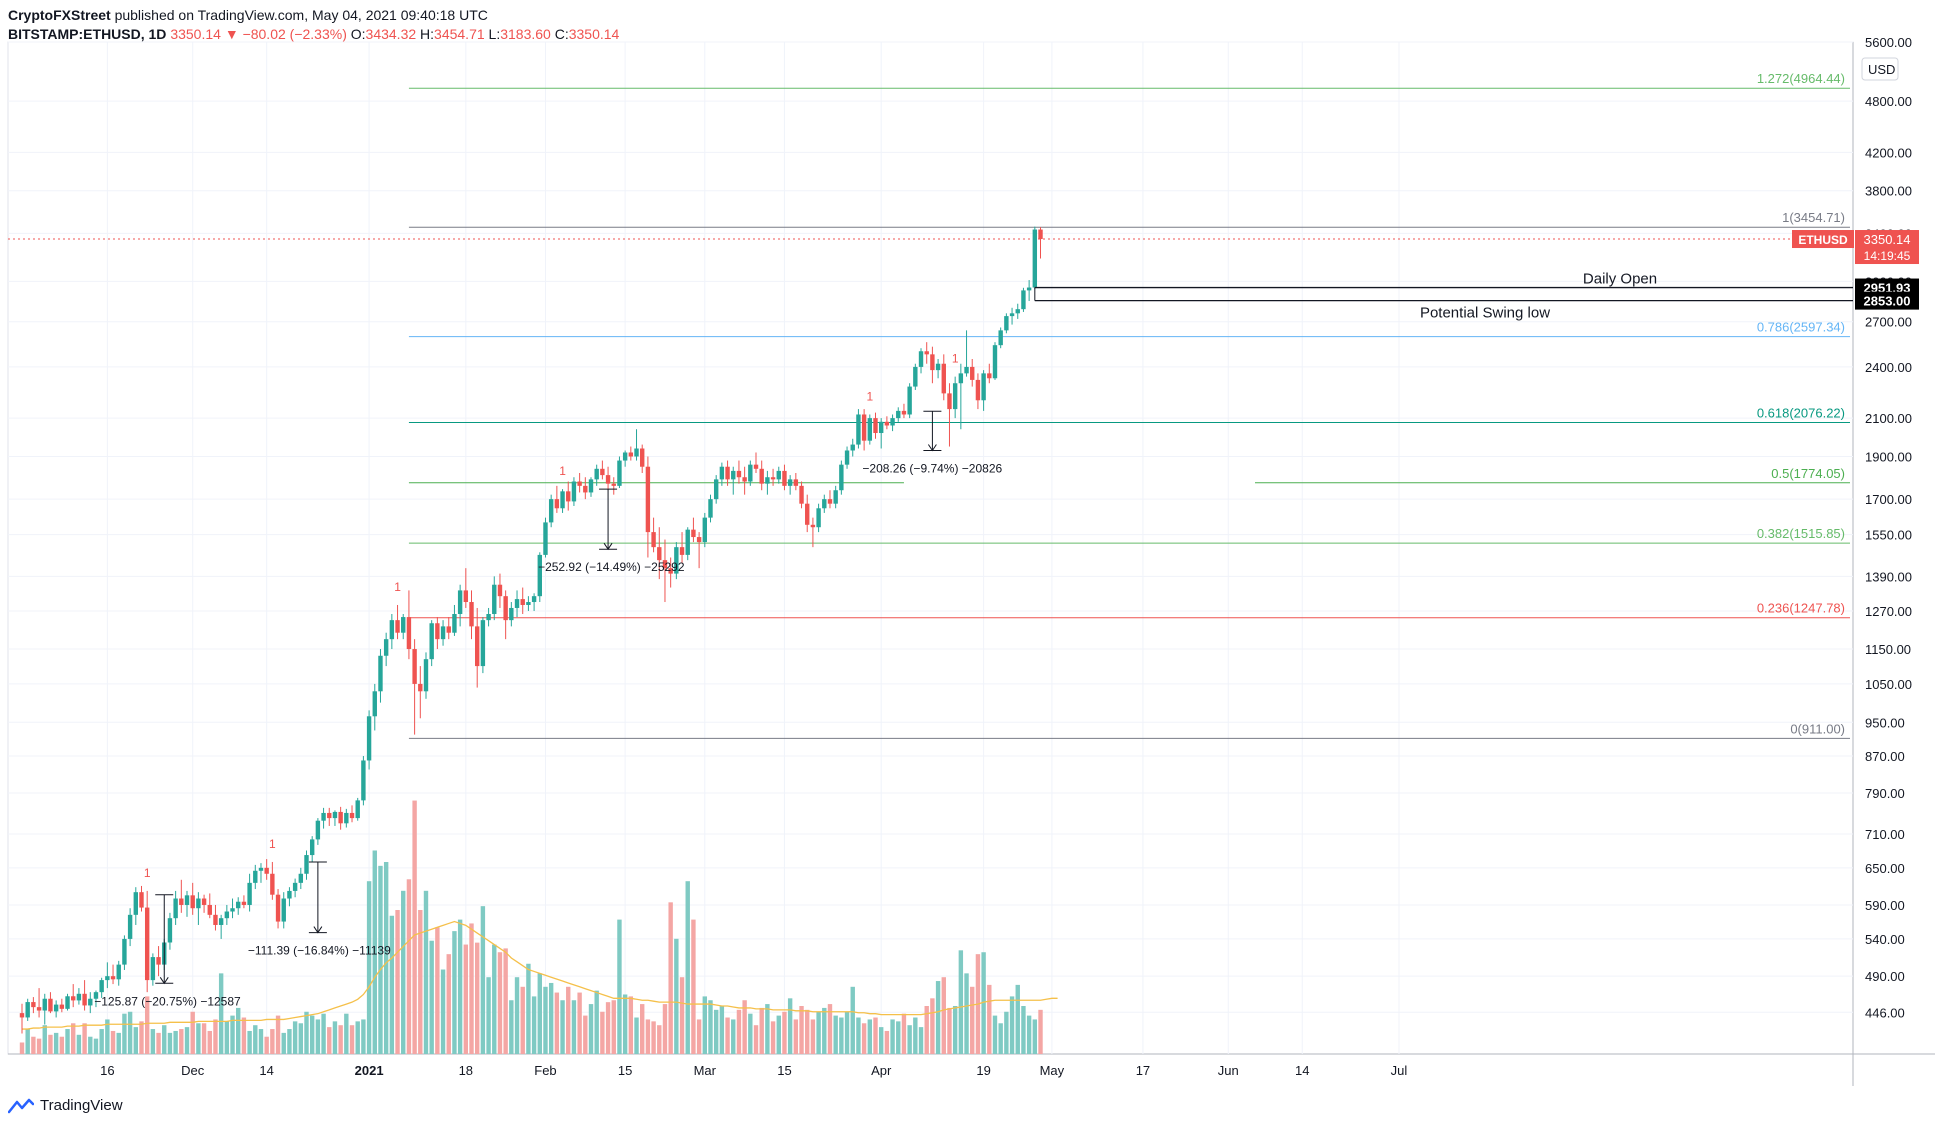  Describe the element at coordinates (1813, 217) in the screenshot. I see `fib-level-label: 1(3454.71)` at that location.